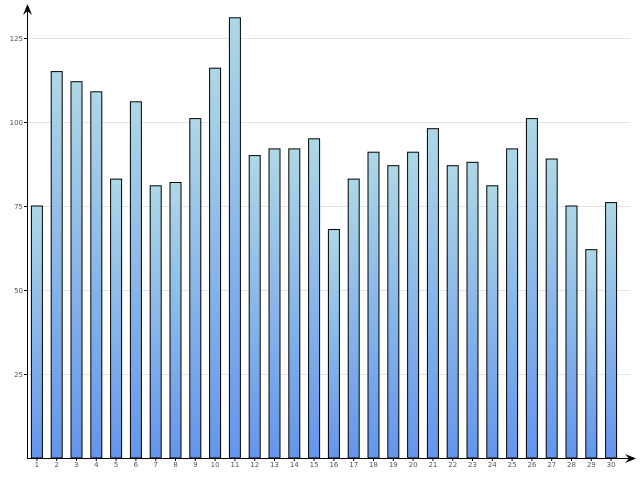 This screenshot has height=480, width=640. What do you see at coordinates (155, 465) in the screenshot?
I see `x-tick-label: 7` at bounding box center [155, 465].